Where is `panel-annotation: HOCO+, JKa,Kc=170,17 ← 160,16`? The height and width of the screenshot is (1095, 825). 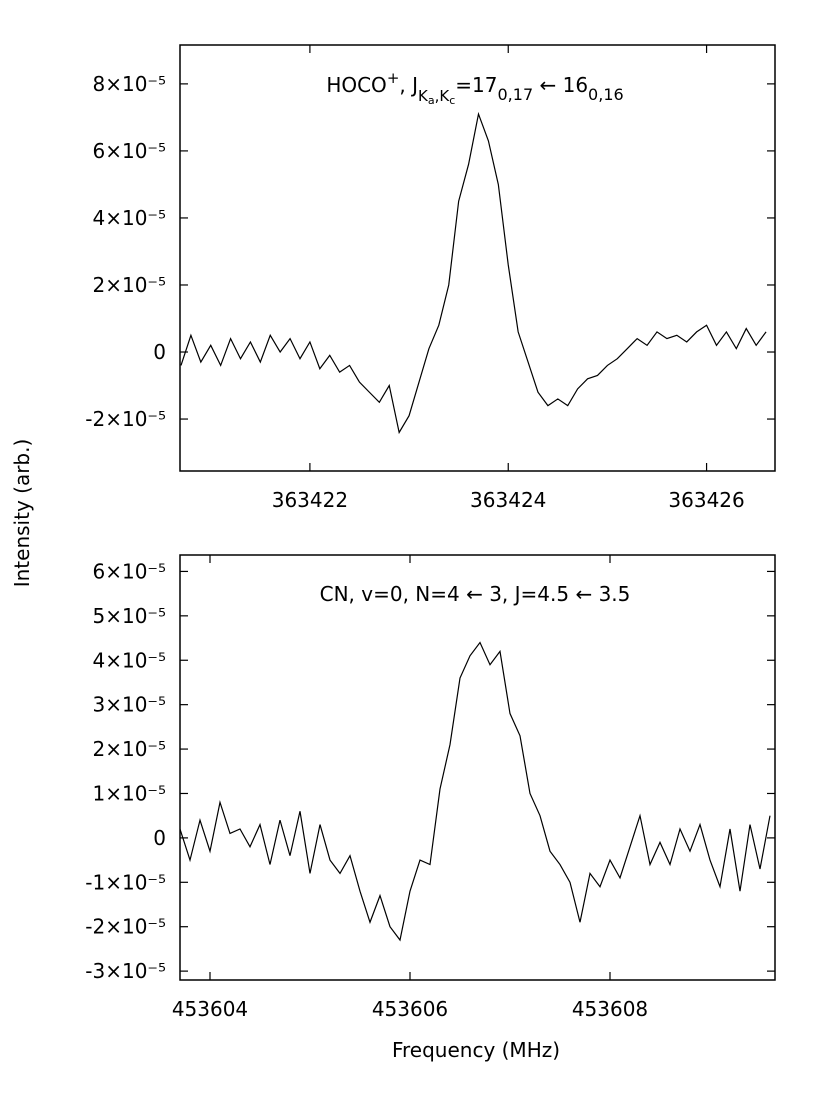 panel-annotation: HOCO+, JKa,Kc=170,17 ← 160,16 is located at coordinates (474, 88).